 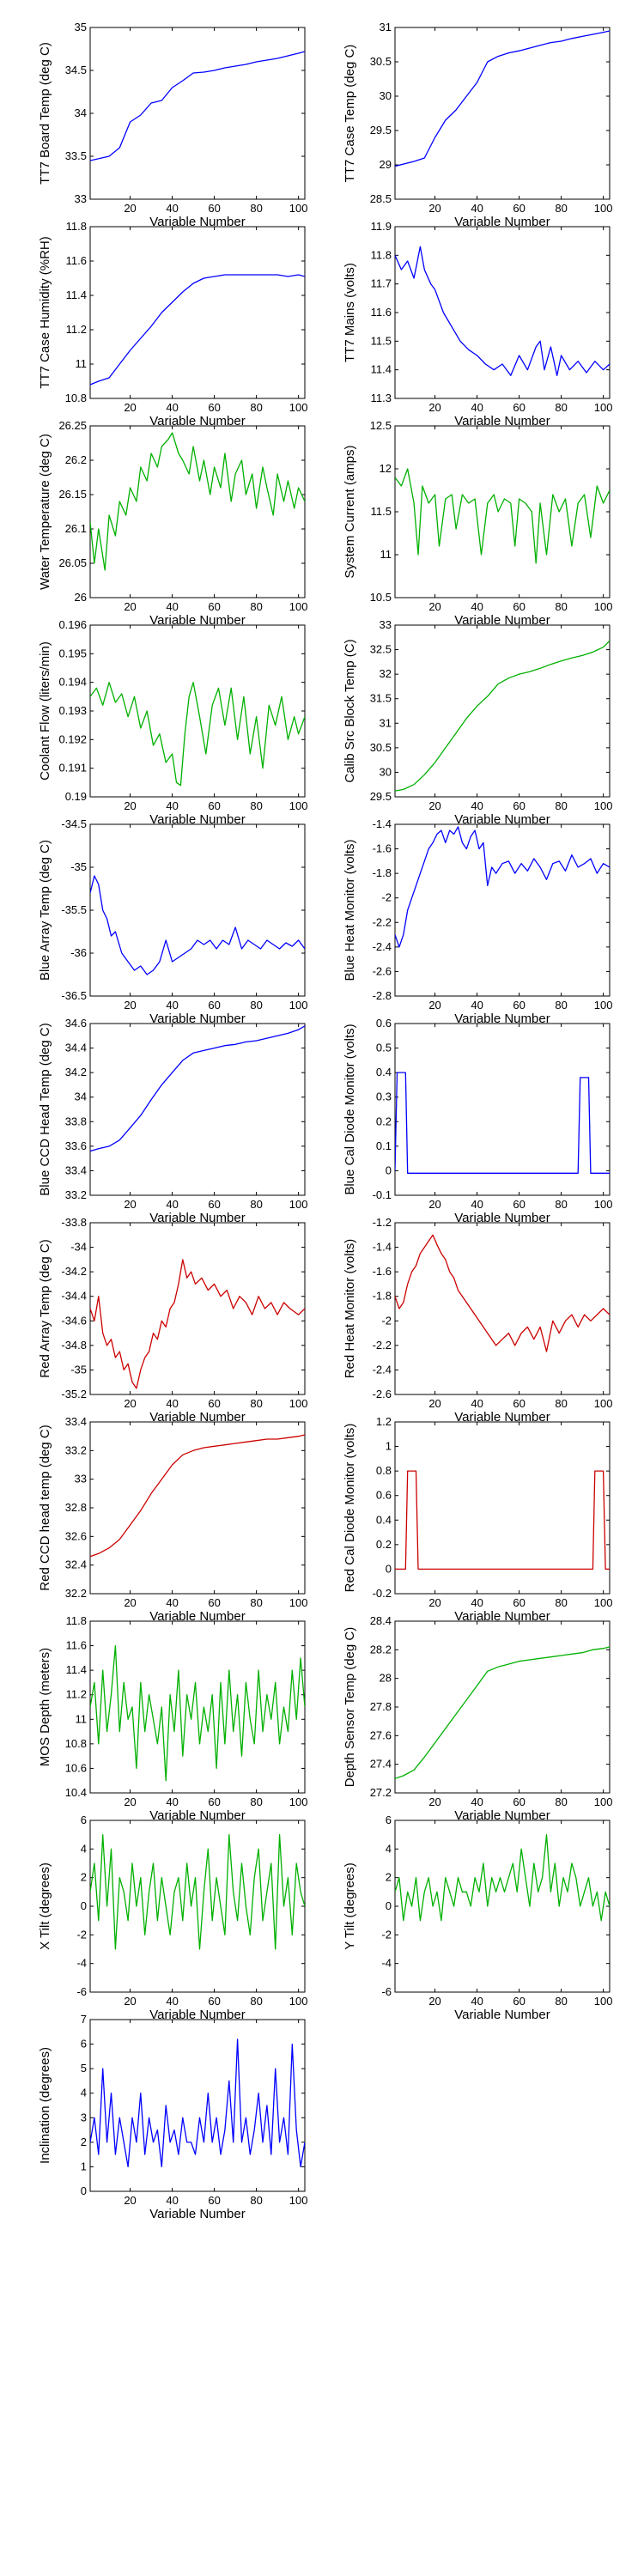 What do you see at coordinates (382, 848) in the screenshot?
I see `y-tick-label: -1.6` at bounding box center [382, 848].